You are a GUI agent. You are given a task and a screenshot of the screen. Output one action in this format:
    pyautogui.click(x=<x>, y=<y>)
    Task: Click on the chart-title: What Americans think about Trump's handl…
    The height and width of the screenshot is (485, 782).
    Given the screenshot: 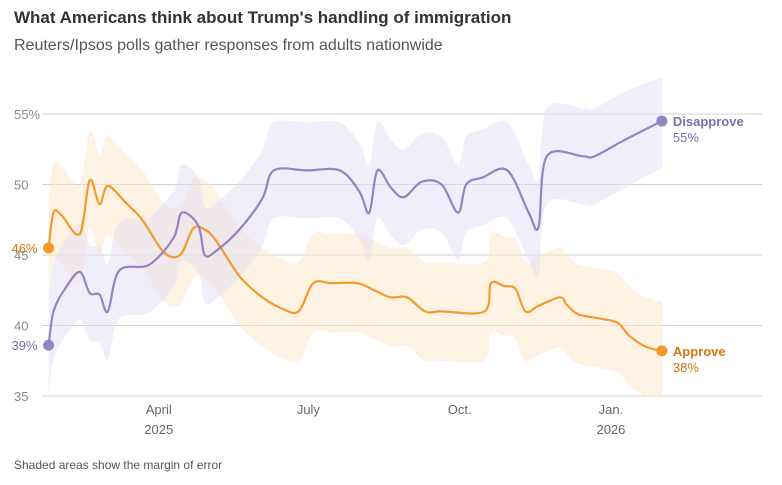 What is the action you would take?
    pyautogui.click(x=263, y=17)
    